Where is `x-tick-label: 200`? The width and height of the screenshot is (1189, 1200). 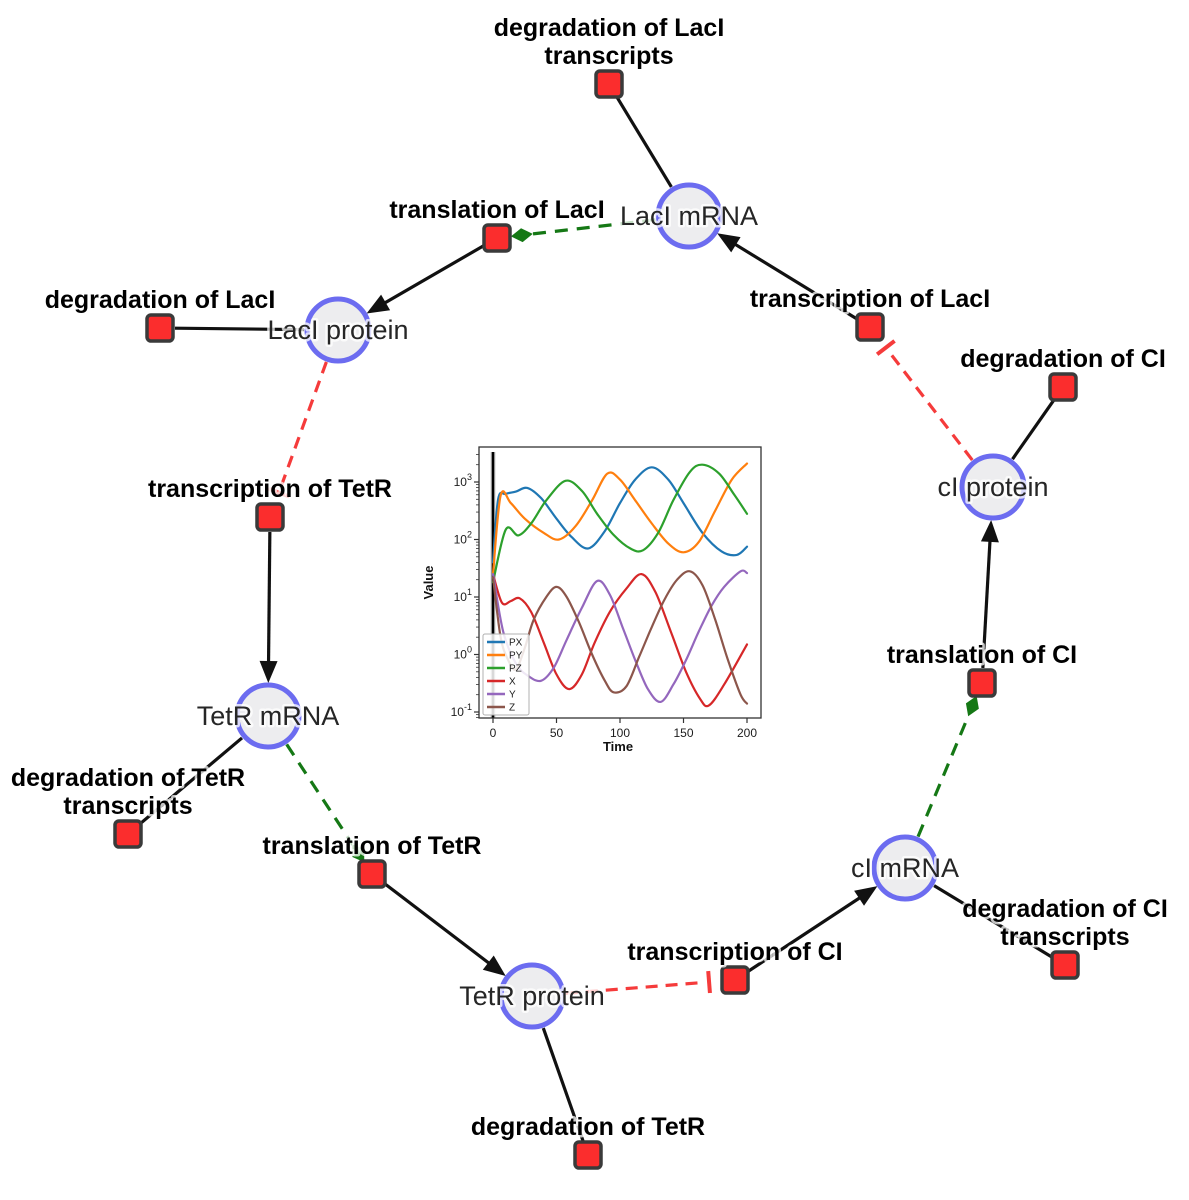 x-tick-label: 200 is located at coordinates (747, 733).